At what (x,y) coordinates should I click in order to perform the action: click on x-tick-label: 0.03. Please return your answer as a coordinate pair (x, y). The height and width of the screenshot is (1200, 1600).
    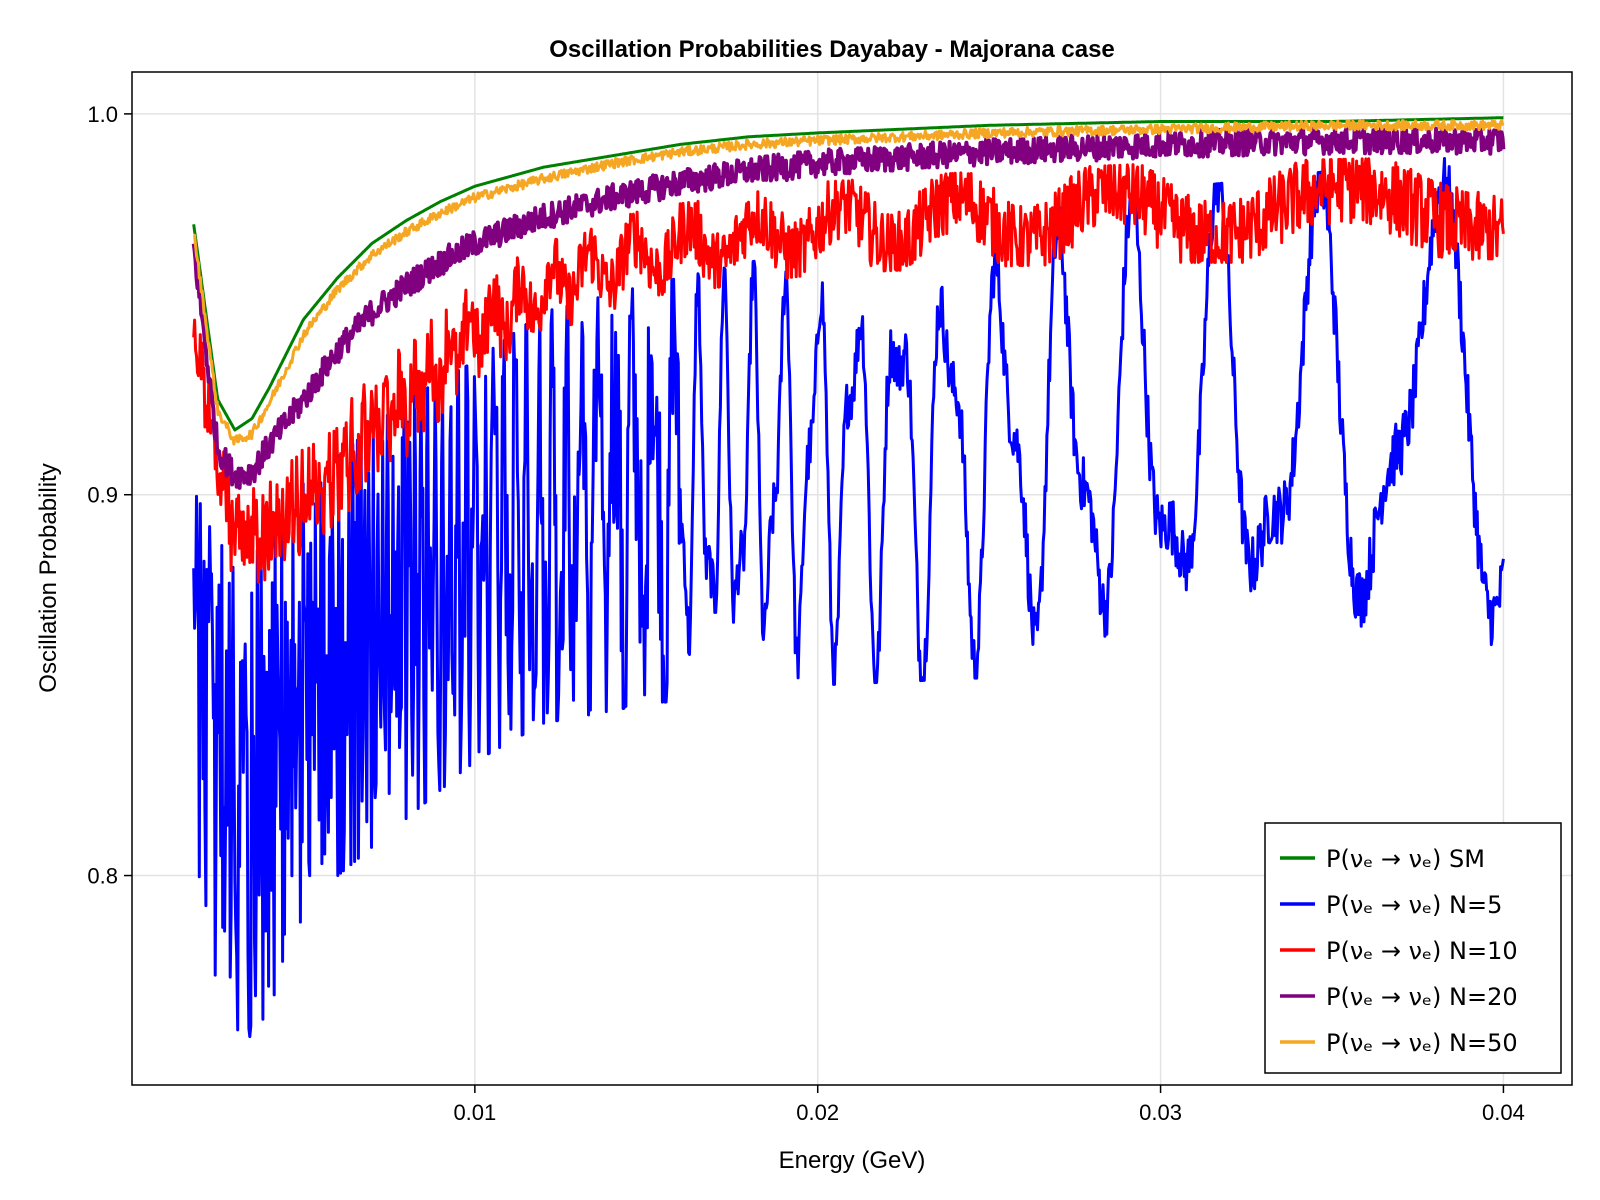
    Looking at the image, I should click on (1160, 1112).